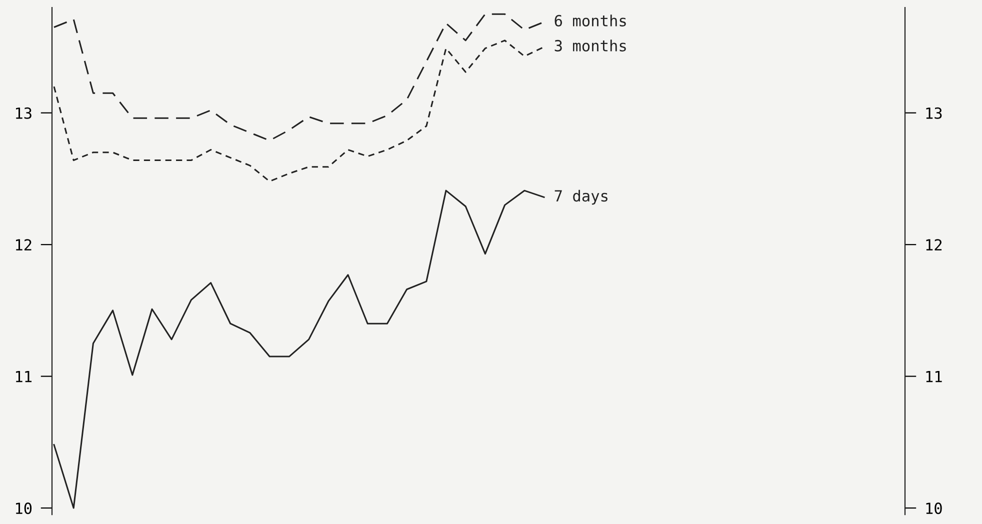 This screenshot has width=982, height=524. What do you see at coordinates (24, 376) in the screenshot?
I see `y-tick-label: 11` at bounding box center [24, 376].